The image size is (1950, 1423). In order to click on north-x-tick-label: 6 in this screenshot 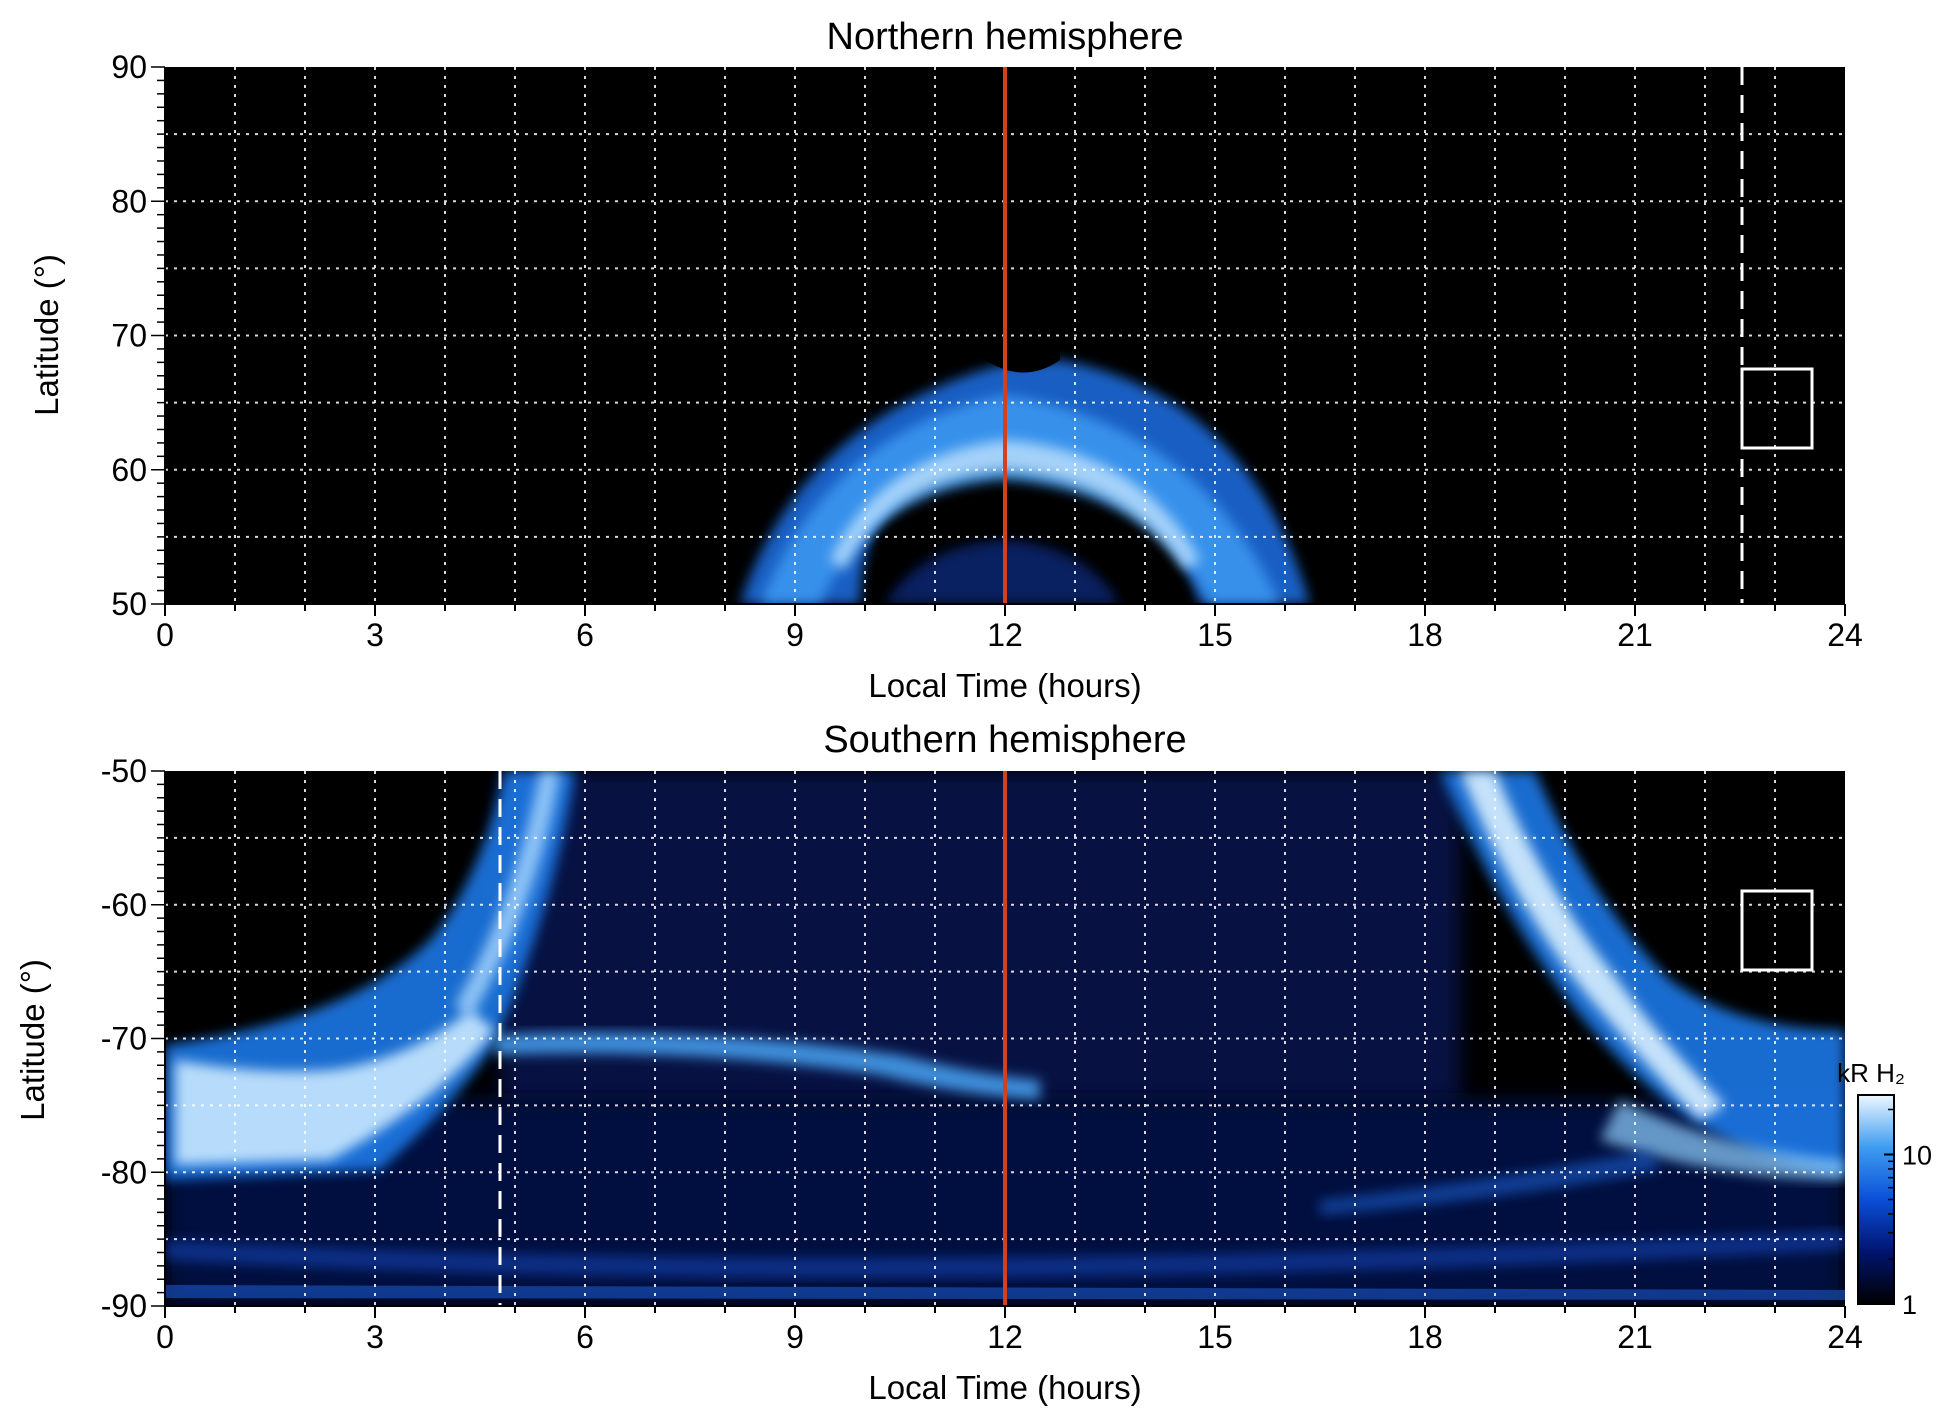, I will do `click(585, 635)`.